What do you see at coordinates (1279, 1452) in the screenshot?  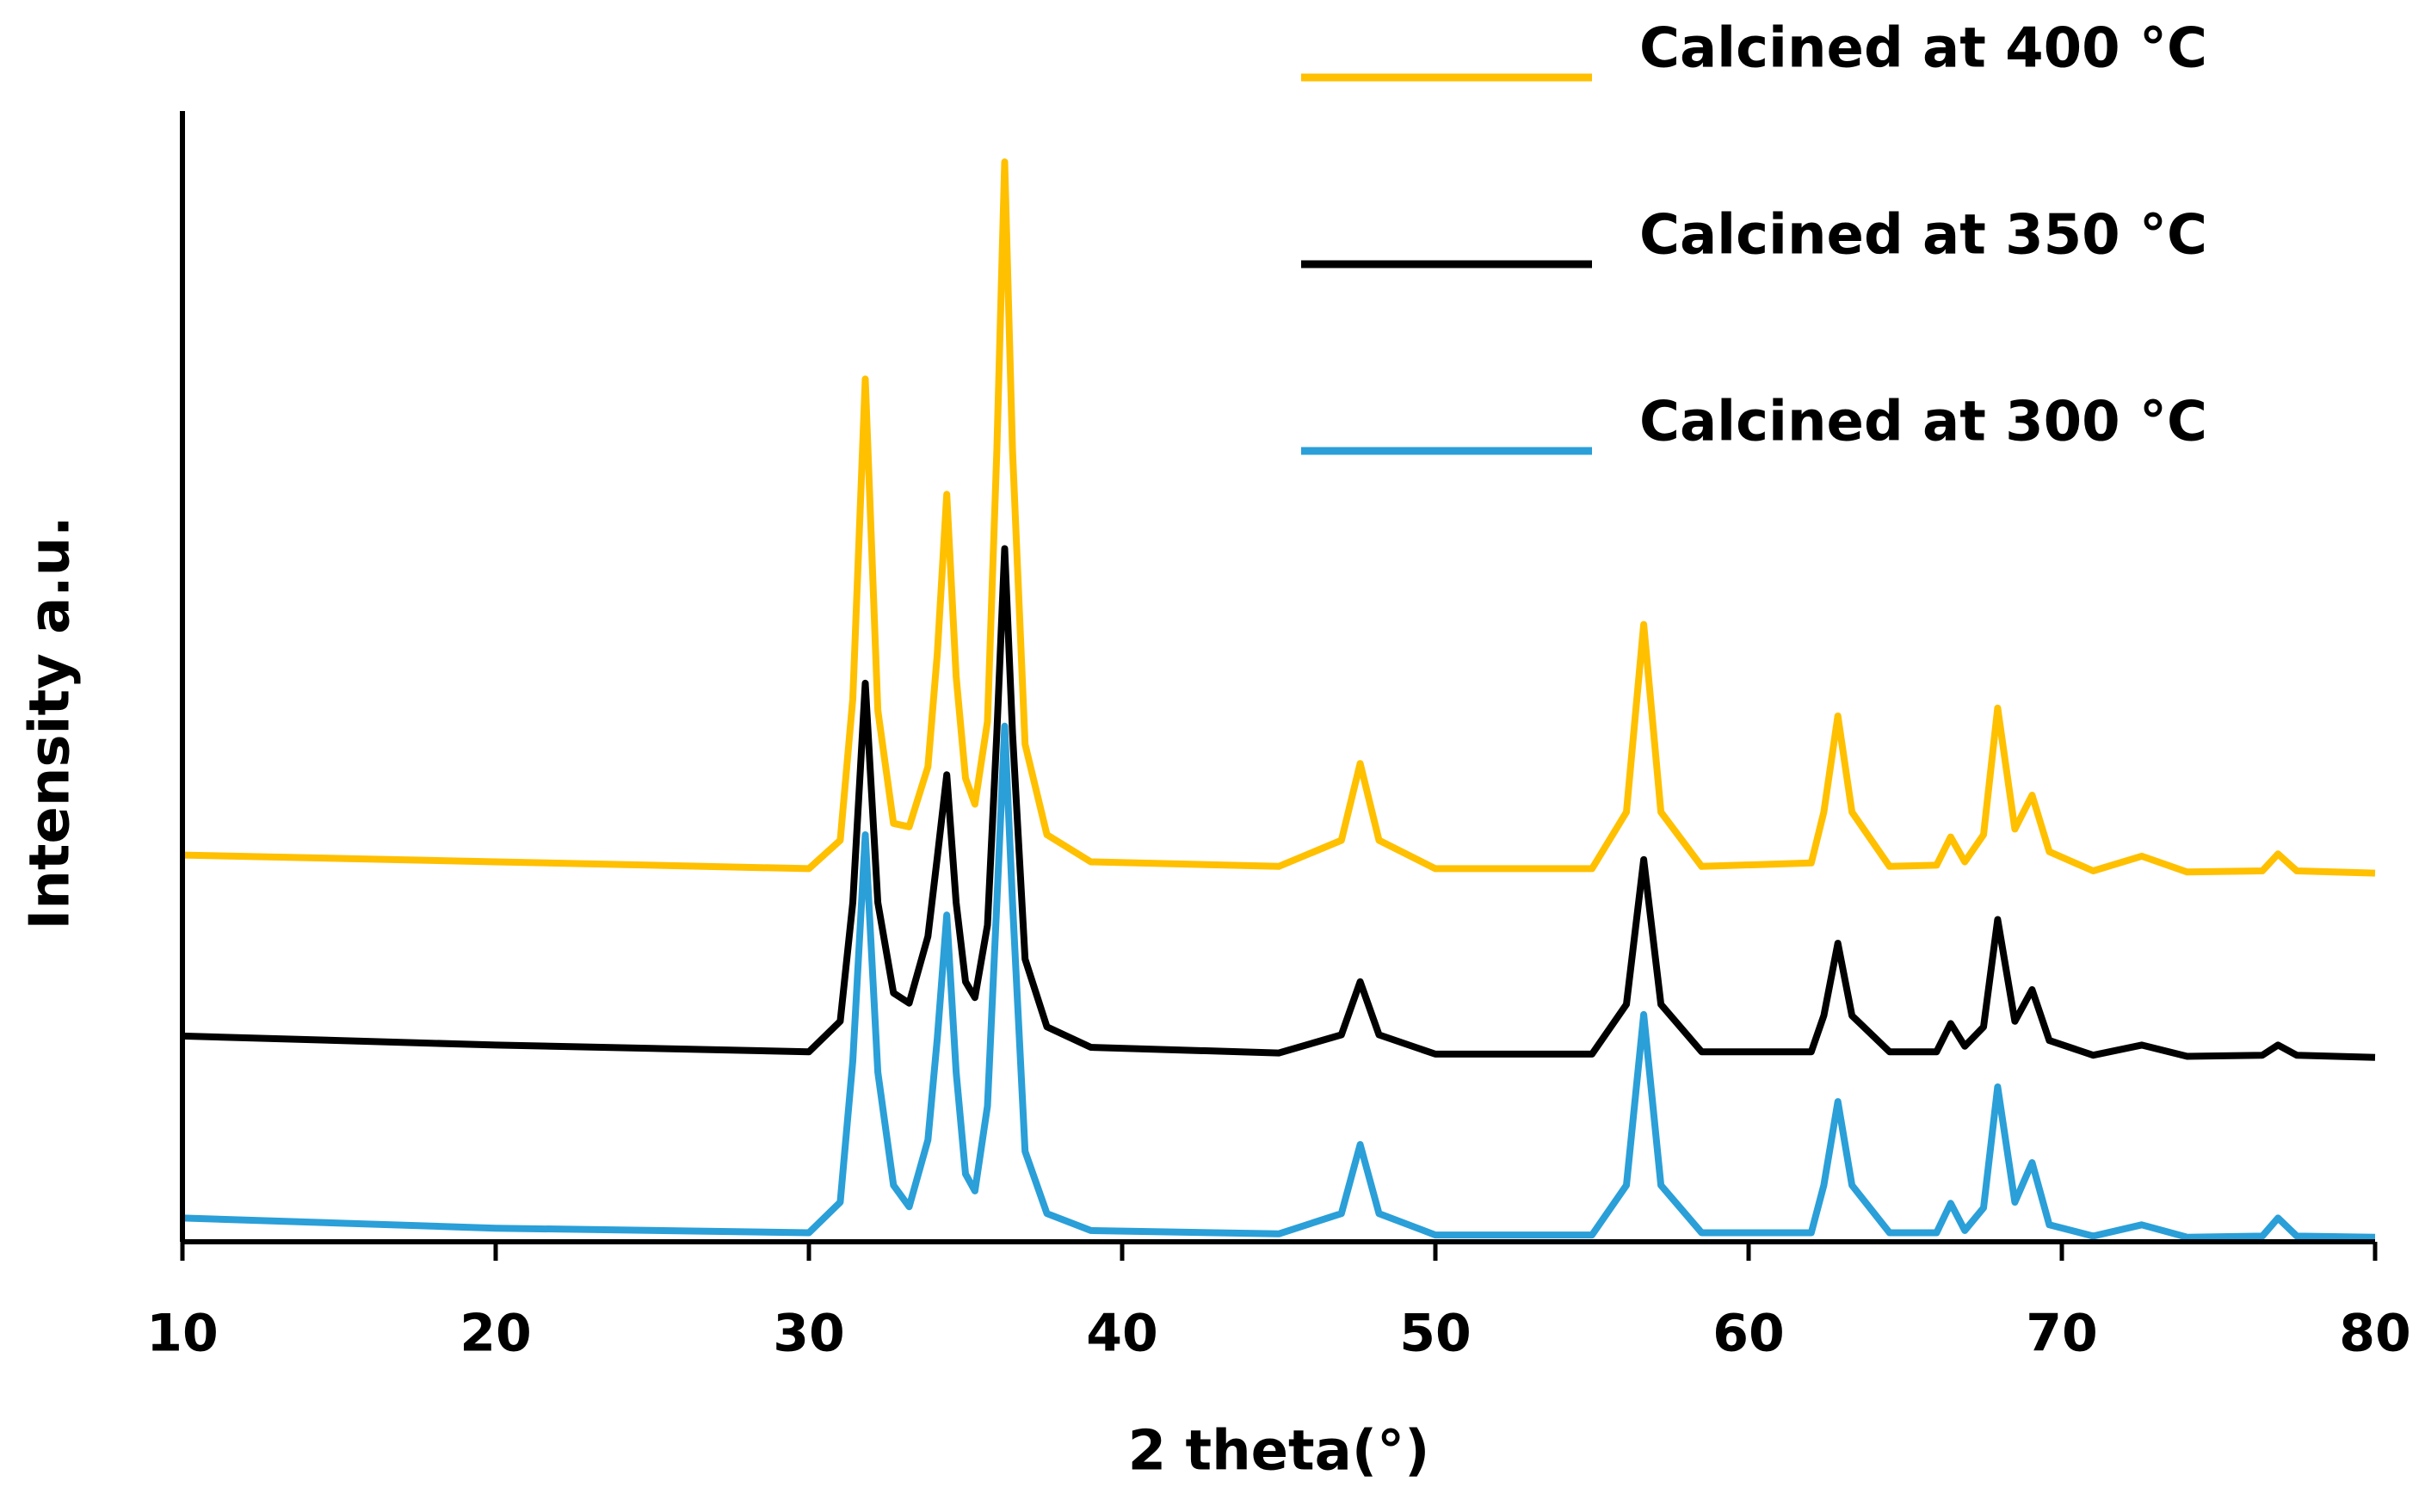 I see `x-axis-title: 2 theta(°)` at bounding box center [1279, 1452].